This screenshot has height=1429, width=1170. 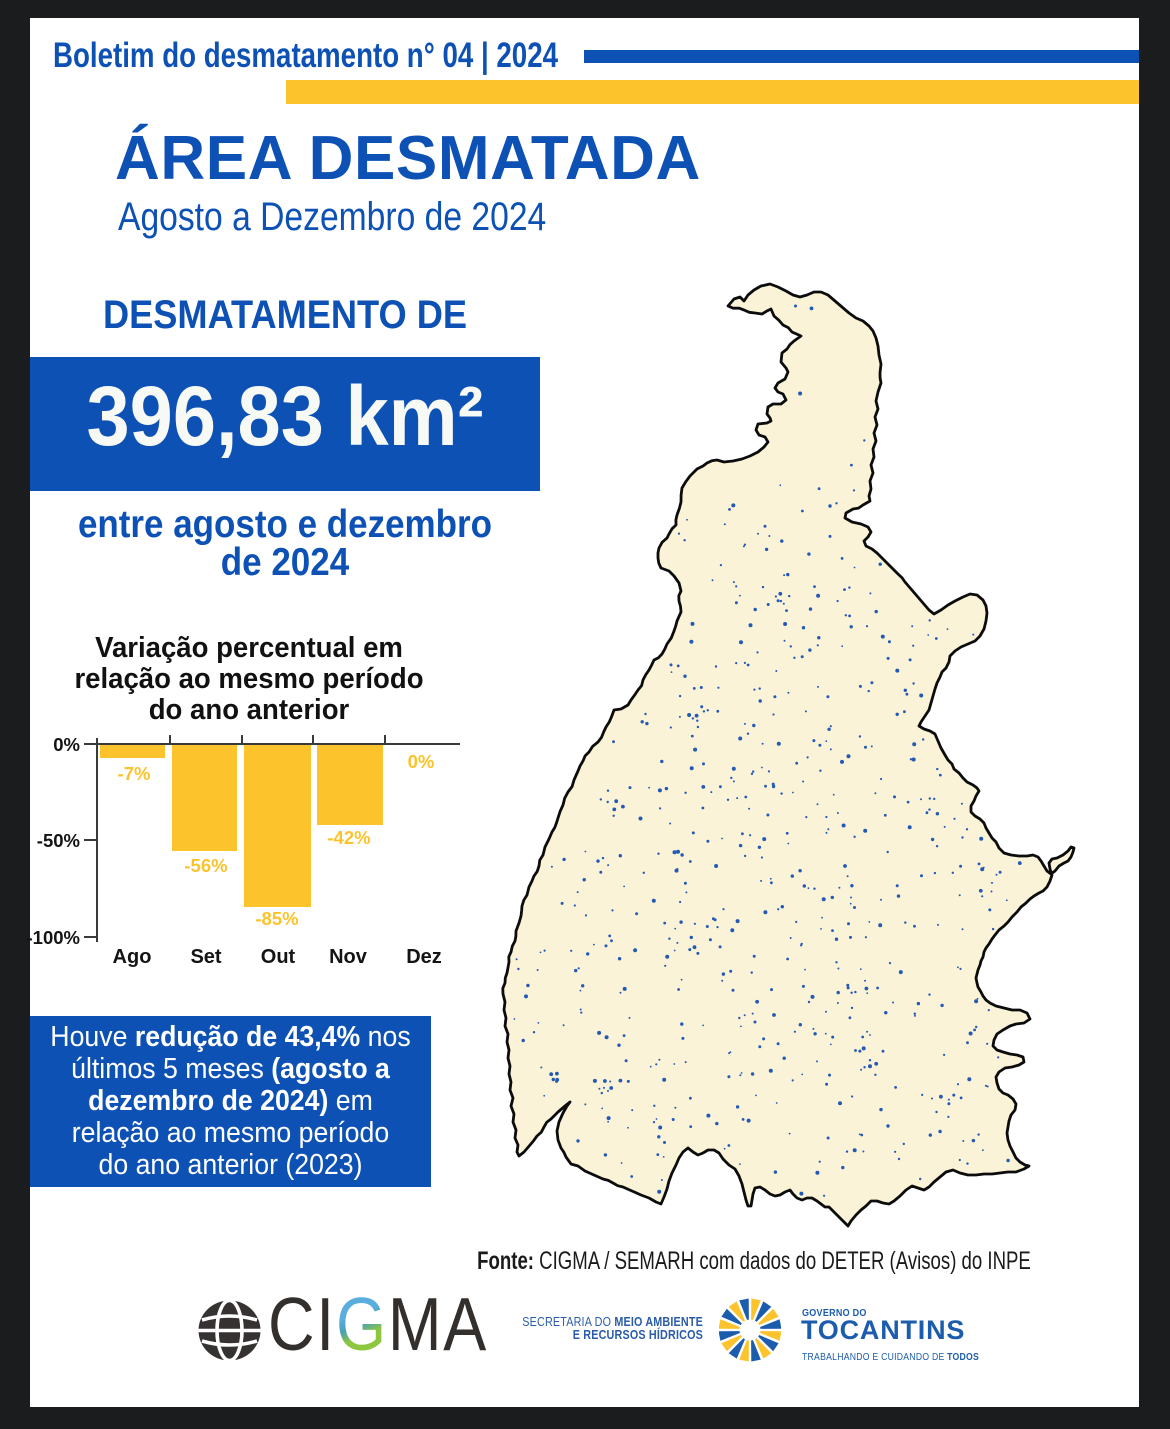 I want to click on svg-text: Nov, so click(x=348, y=957).